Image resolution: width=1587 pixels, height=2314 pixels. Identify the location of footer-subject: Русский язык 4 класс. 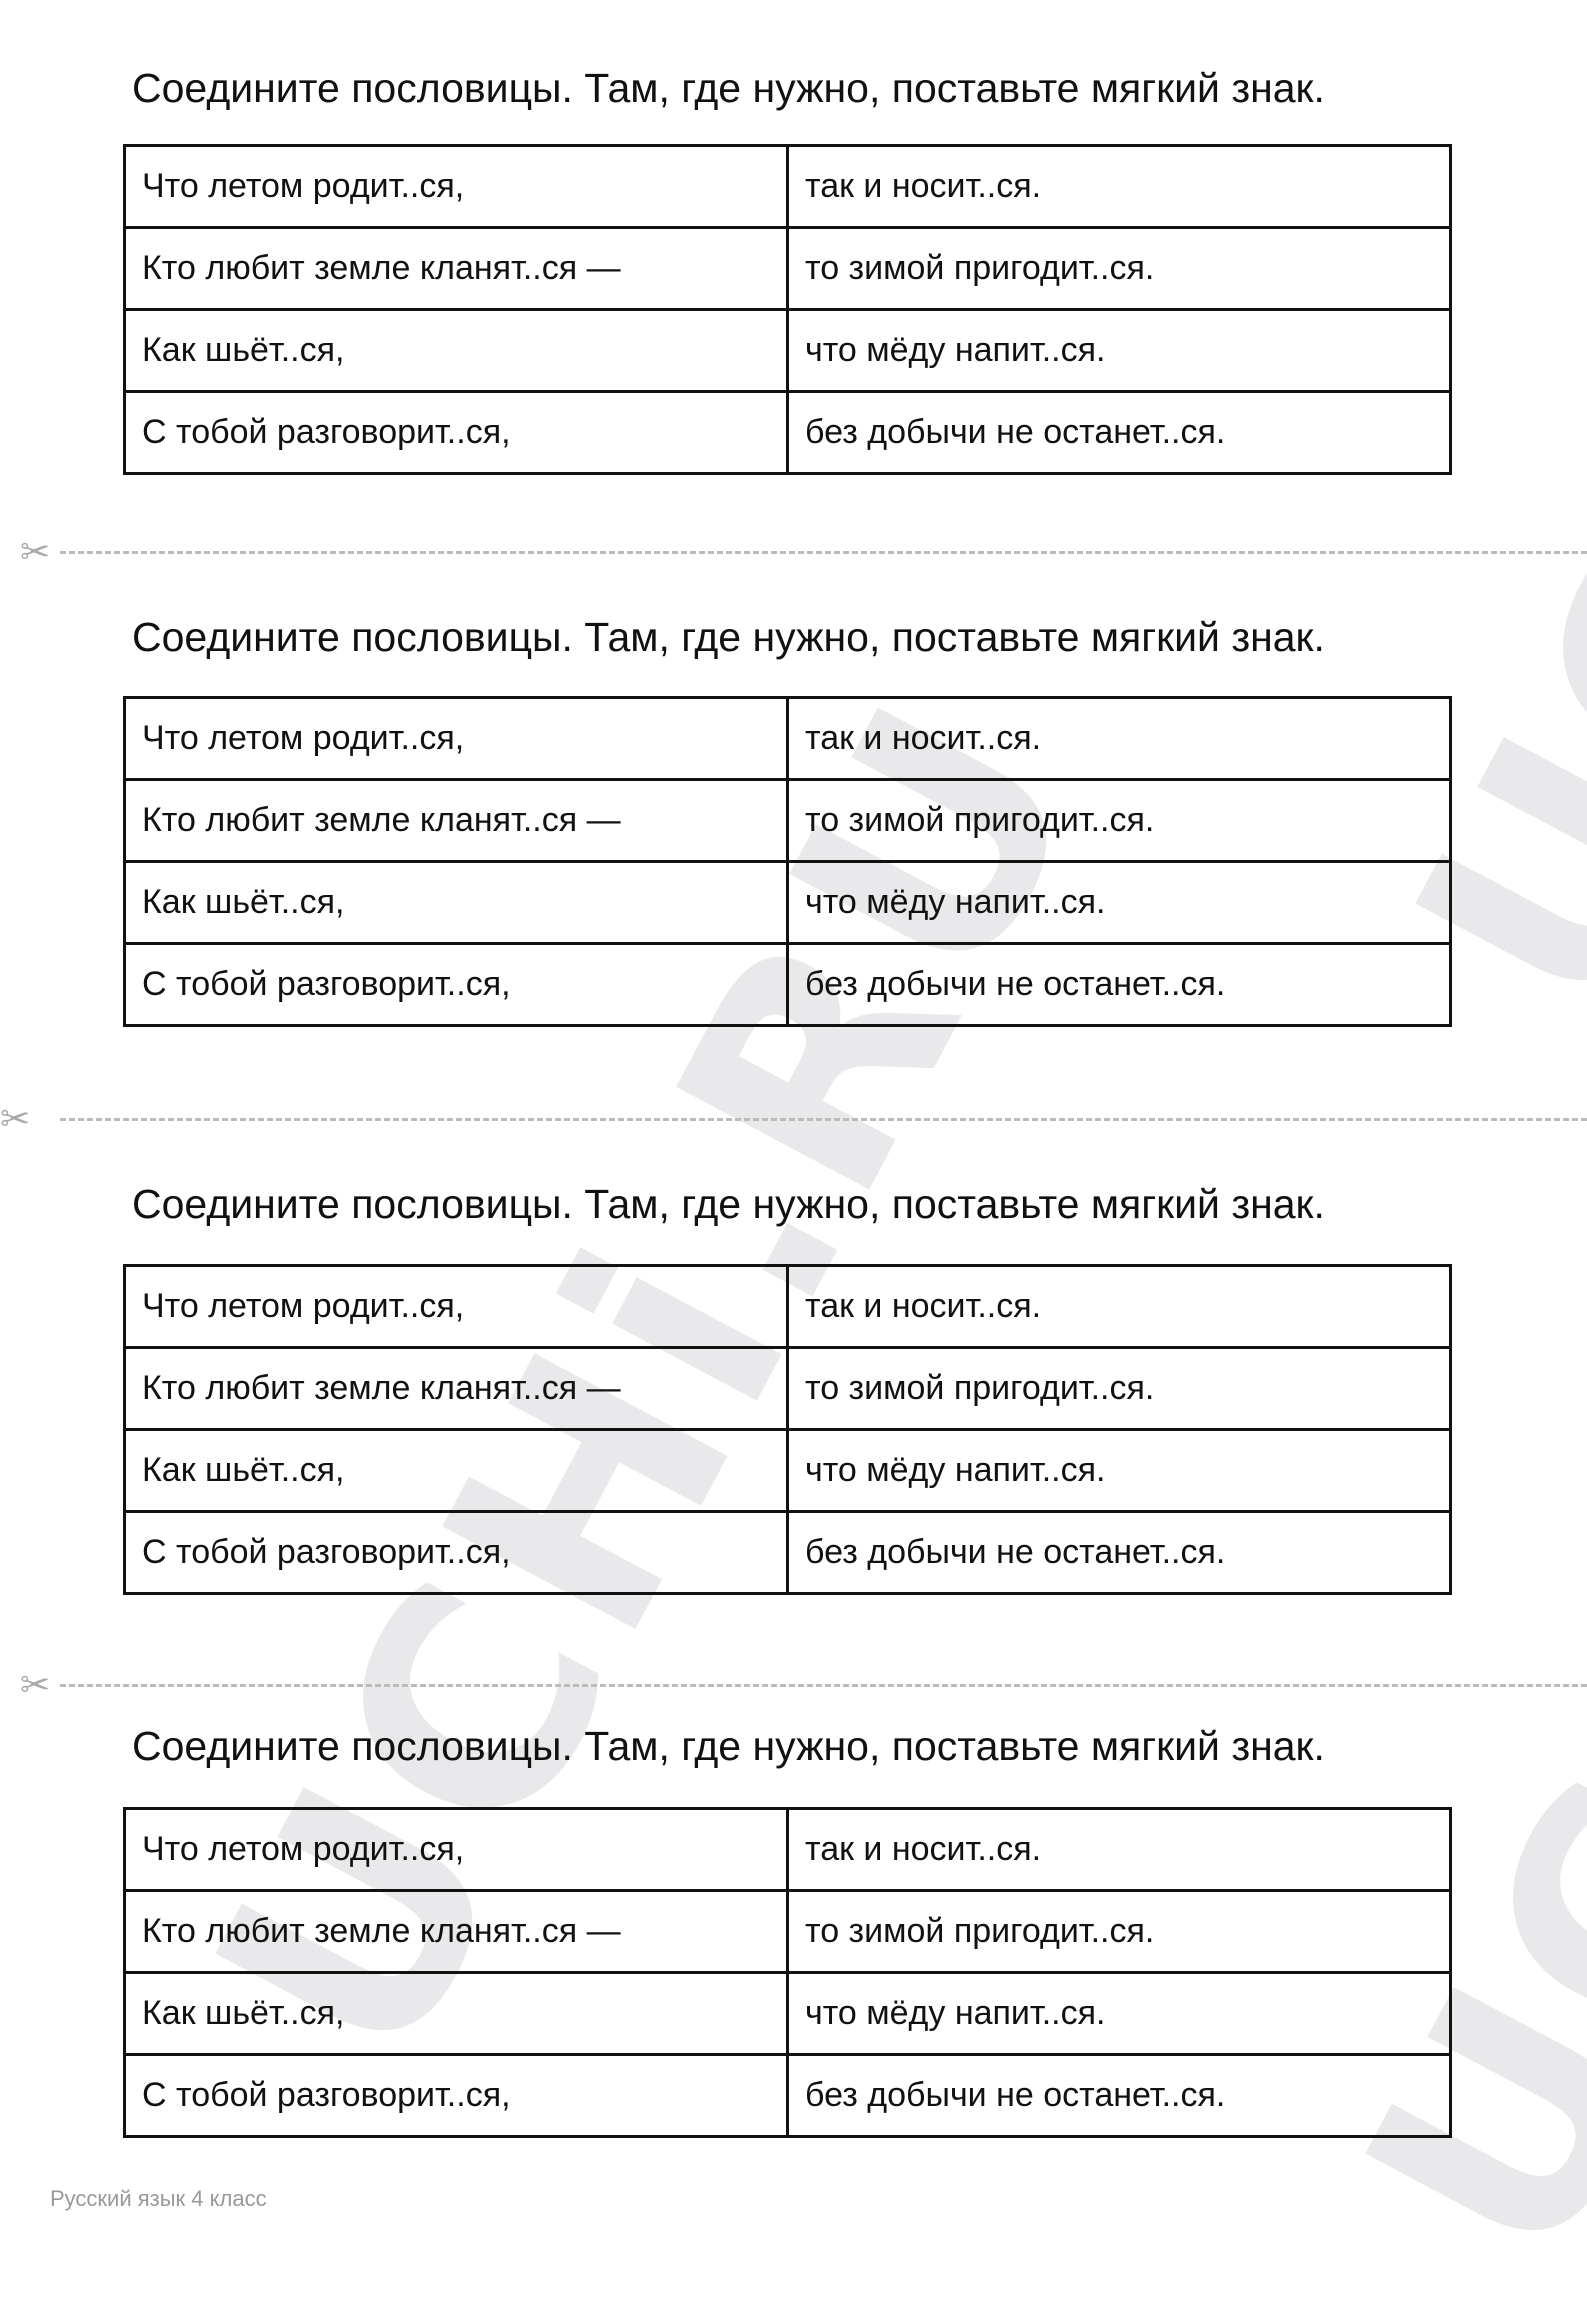
(158, 2198).